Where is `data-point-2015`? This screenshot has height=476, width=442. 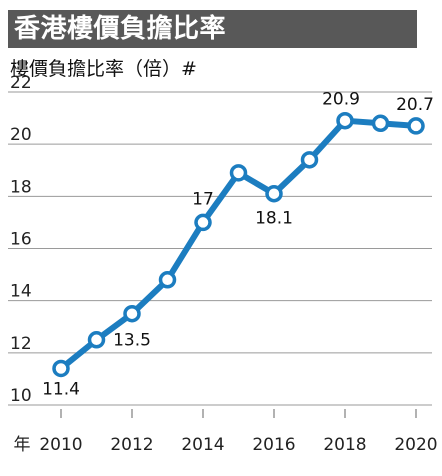 data-point-2015 is located at coordinates (238, 173).